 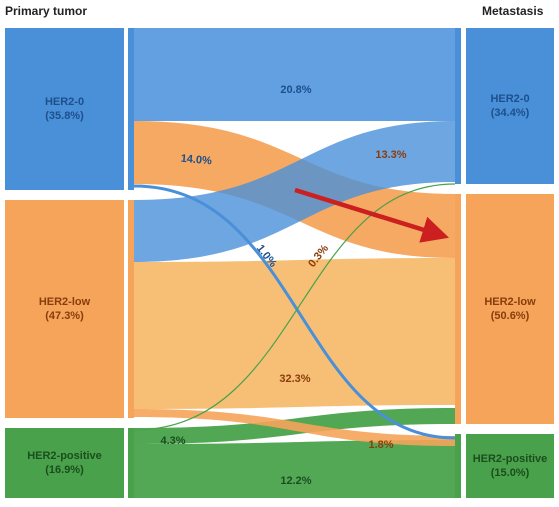 I want to click on label-her2-0-to-her2-low: 14.0%, so click(x=196, y=160).